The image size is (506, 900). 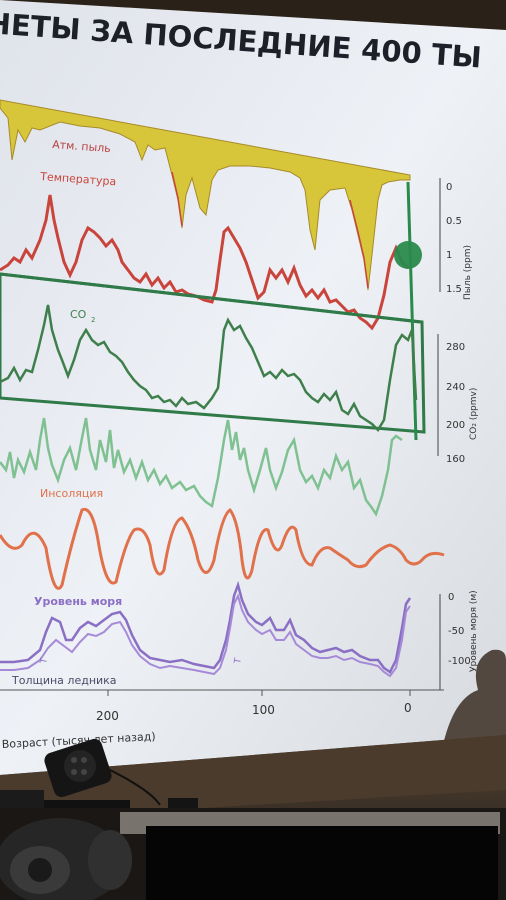 What do you see at coordinates (81, 146) in the screenshot?
I see `dust-label: Атм. пыль` at bounding box center [81, 146].